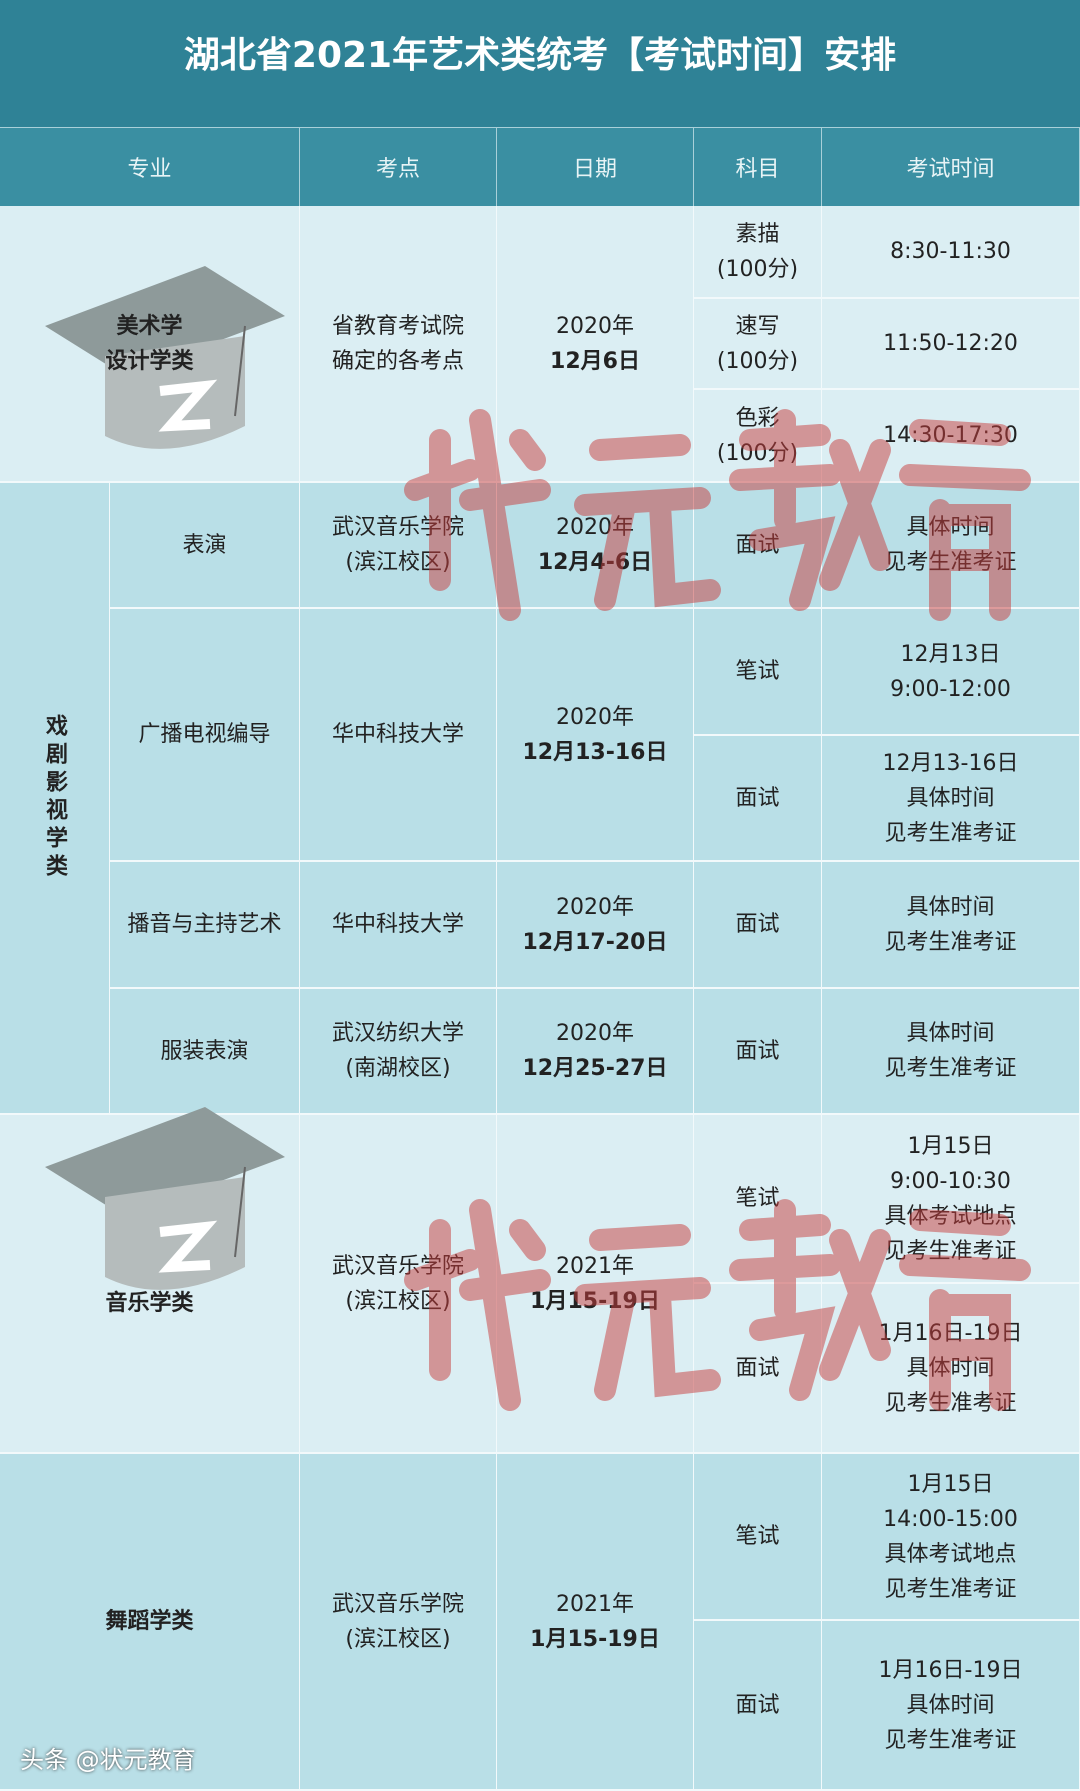 Image resolution: width=1080 pixels, height=1791 pixels. Describe the element at coordinates (758, 1537) in the screenshot. I see `dance-subject-1: 笔试` at that location.